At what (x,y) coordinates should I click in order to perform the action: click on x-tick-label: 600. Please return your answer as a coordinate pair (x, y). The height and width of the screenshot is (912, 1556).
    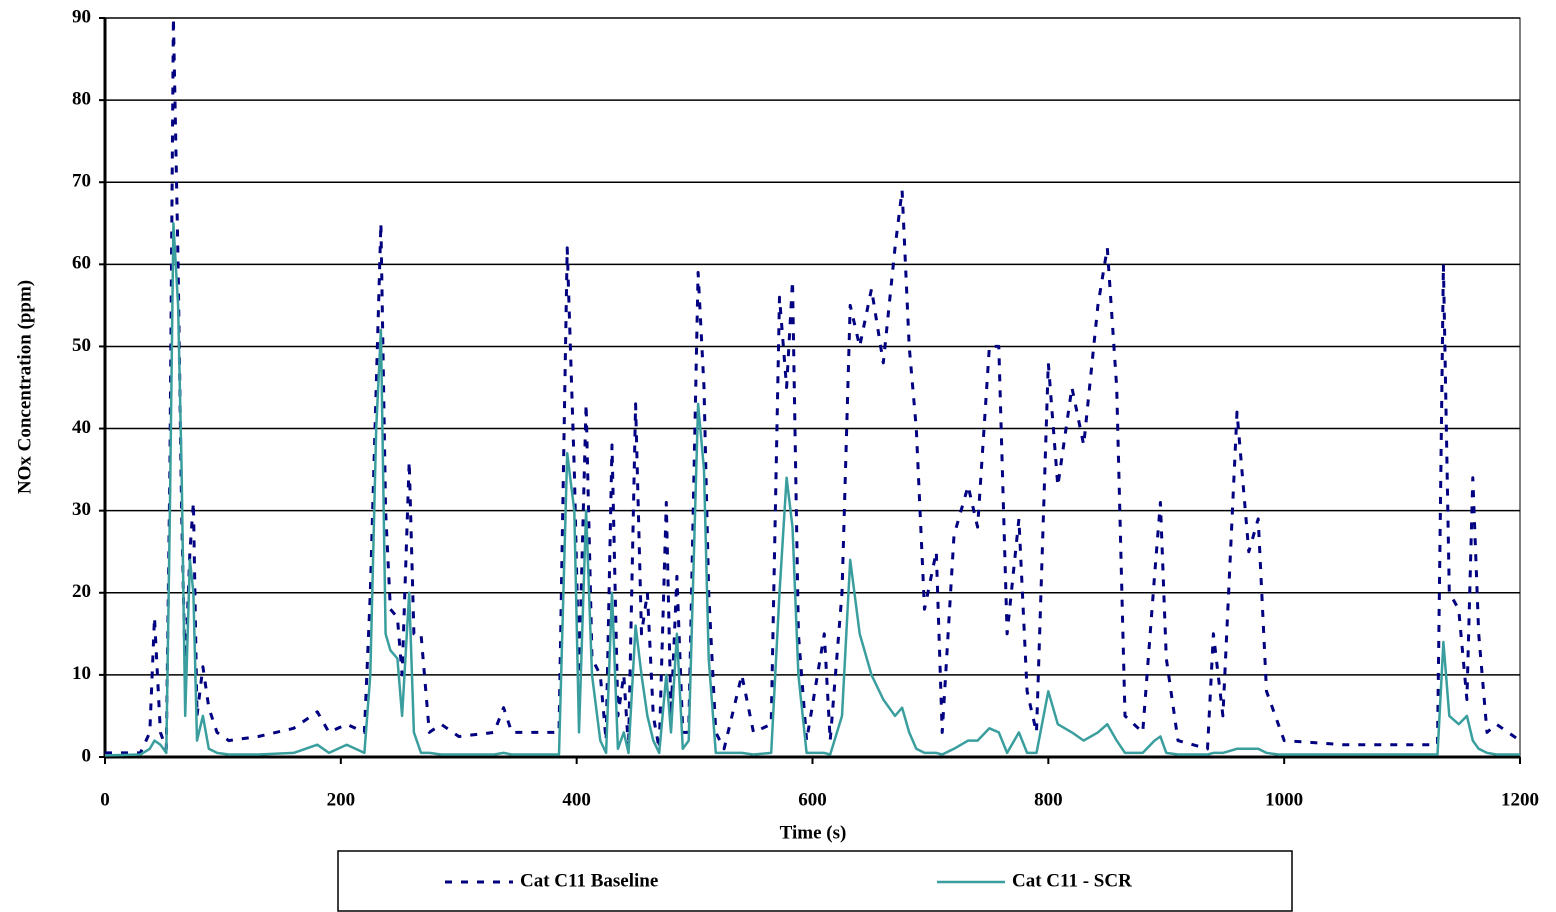
    Looking at the image, I should click on (812, 799).